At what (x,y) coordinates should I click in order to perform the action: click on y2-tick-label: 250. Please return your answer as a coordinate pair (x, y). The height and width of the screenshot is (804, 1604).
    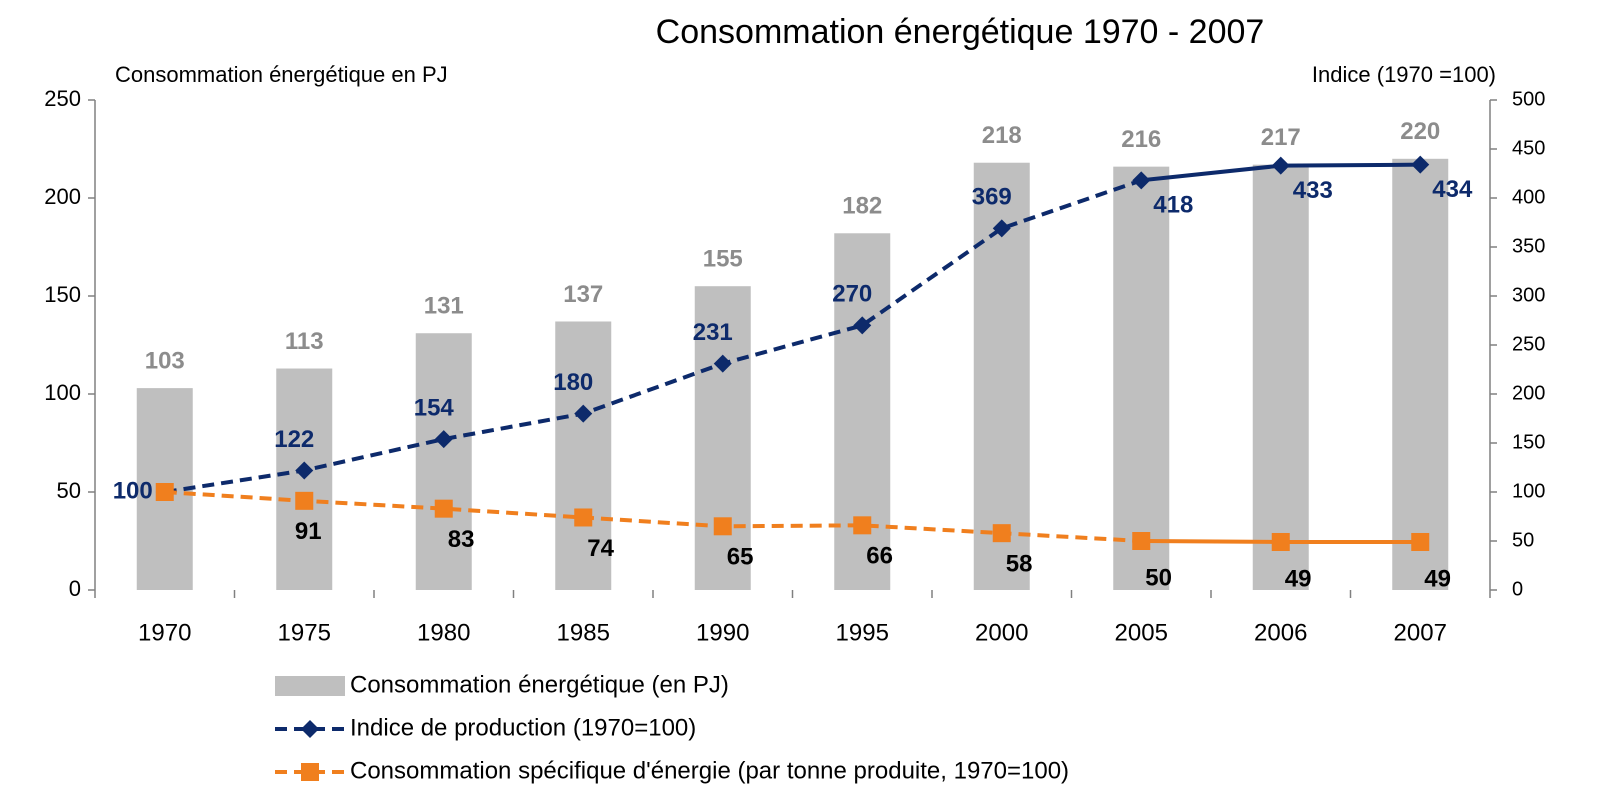
    Looking at the image, I should click on (1528, 344).